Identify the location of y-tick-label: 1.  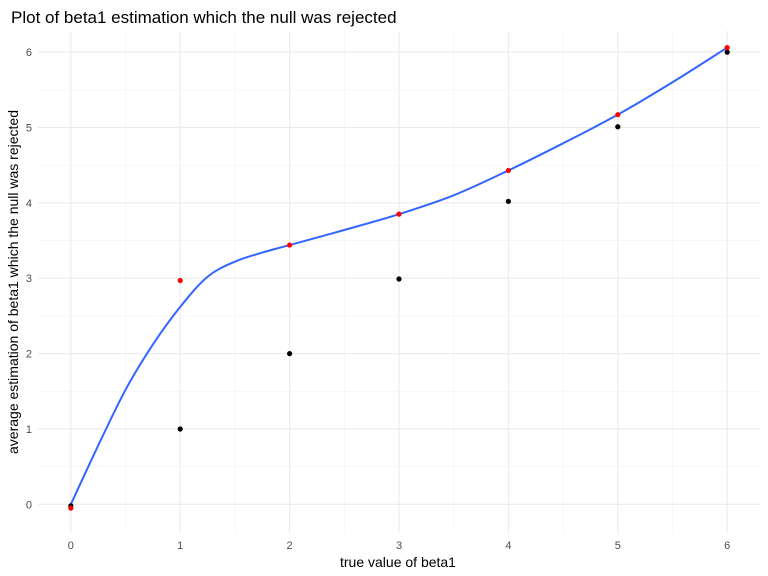
(29, 430).